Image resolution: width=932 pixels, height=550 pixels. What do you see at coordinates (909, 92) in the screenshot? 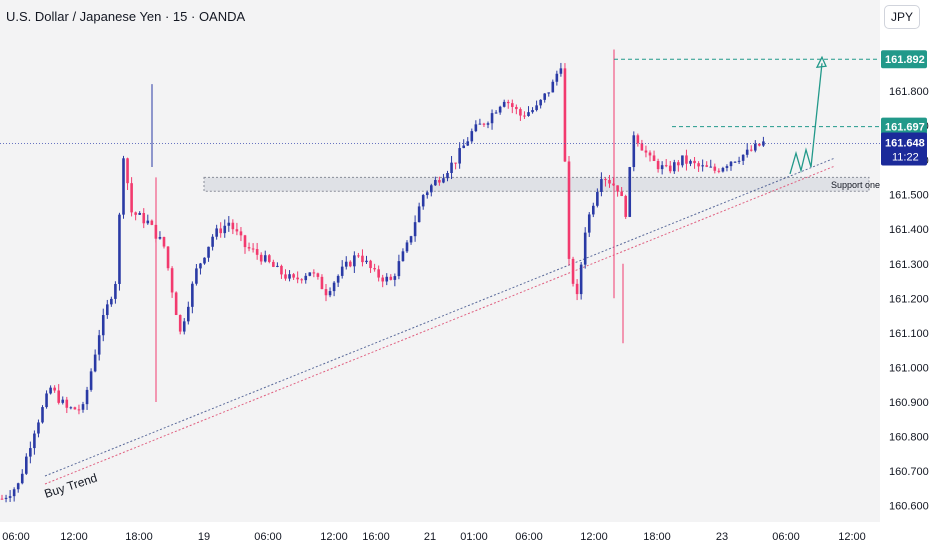
I see `y-tick-label: 161.800` at bounding box center [909, 92].